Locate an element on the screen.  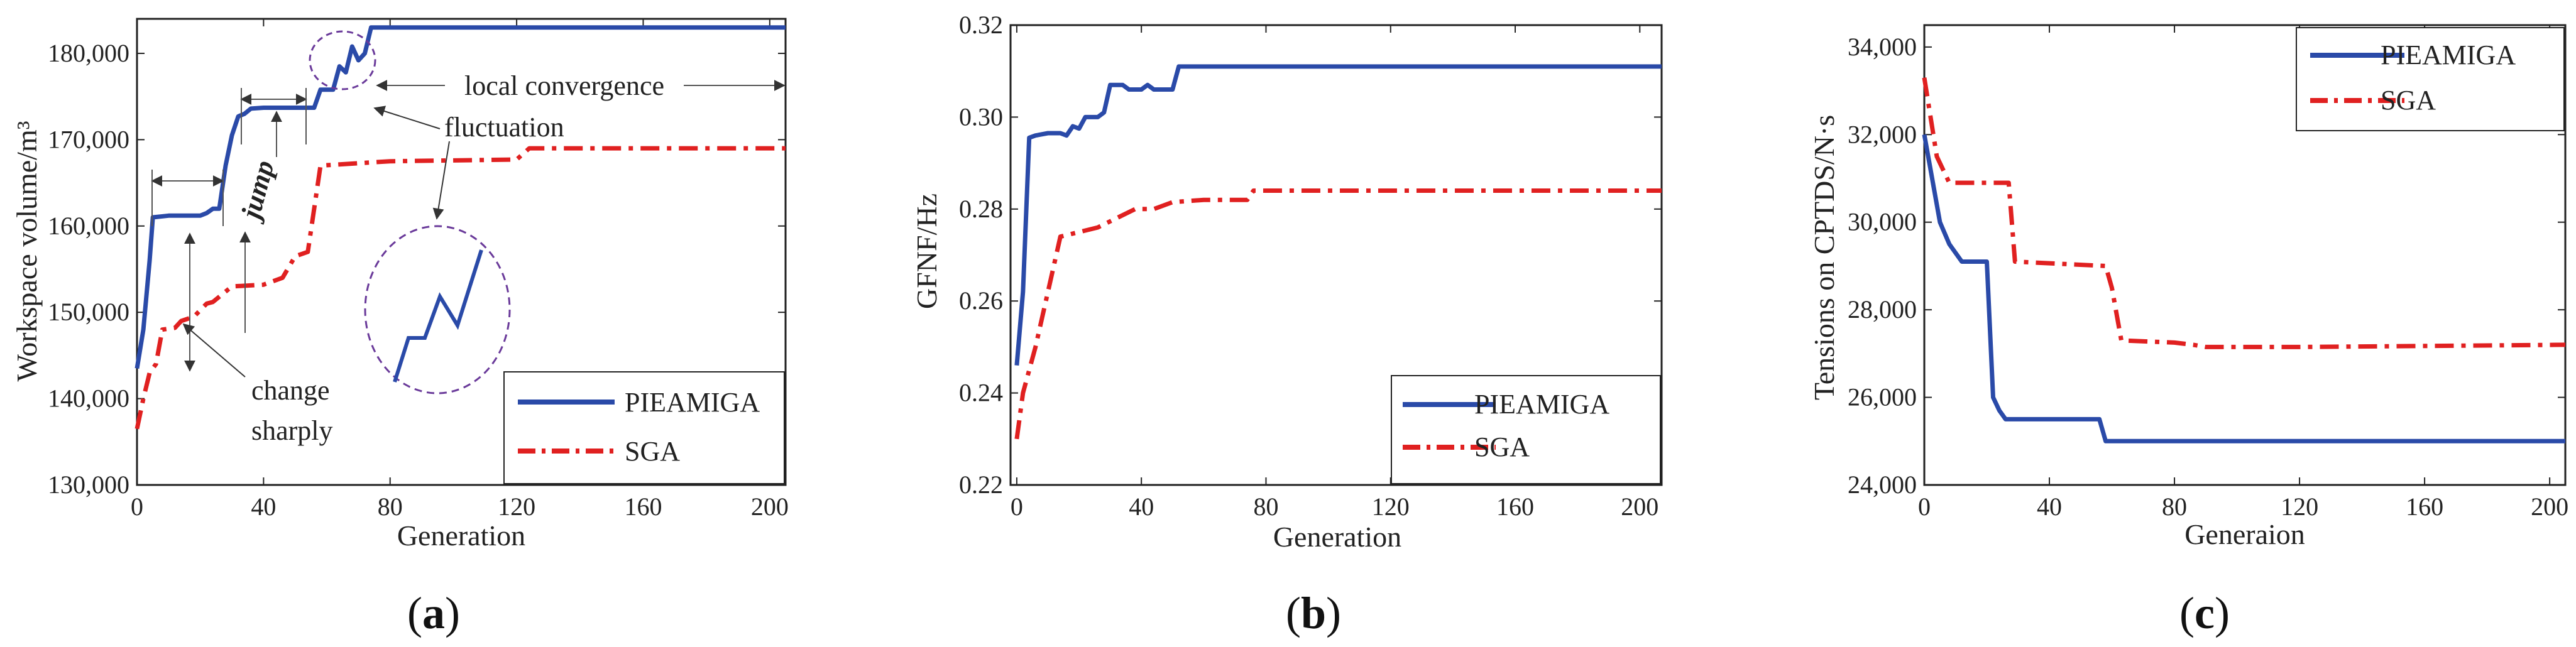
ylabel-b: GFNF/Hz is located at coordinates (927, 251).